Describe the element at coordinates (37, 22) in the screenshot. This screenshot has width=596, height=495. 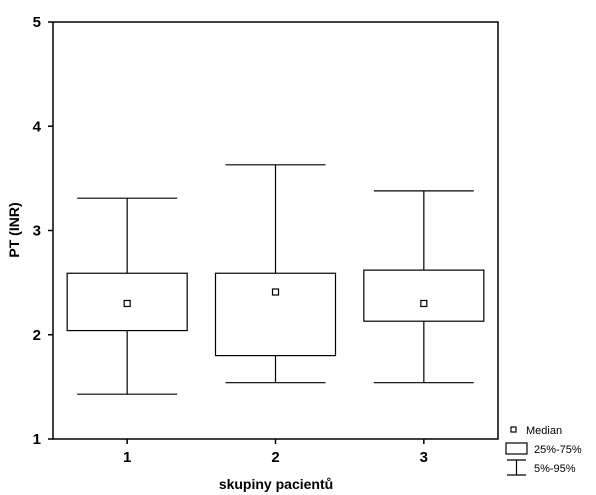
I see `y-tick-label: 5` at that location.